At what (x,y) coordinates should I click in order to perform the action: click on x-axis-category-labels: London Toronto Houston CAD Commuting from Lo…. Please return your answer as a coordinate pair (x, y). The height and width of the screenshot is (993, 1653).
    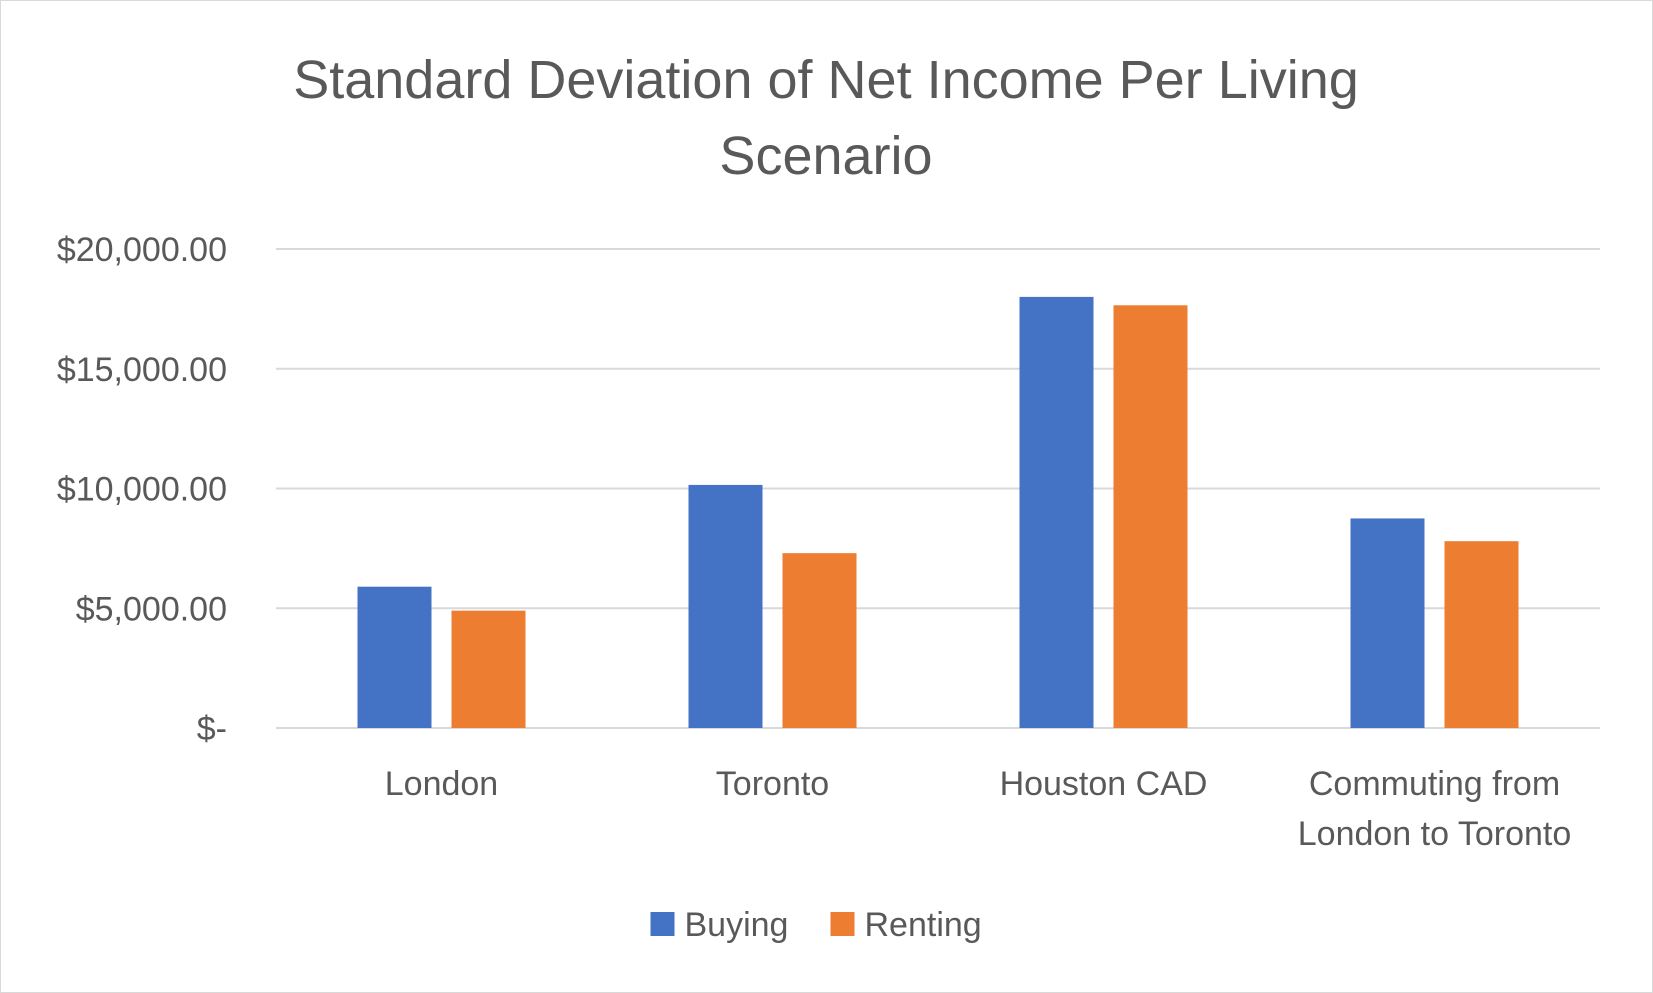
    Looking at the image, I should click on (978, 809).